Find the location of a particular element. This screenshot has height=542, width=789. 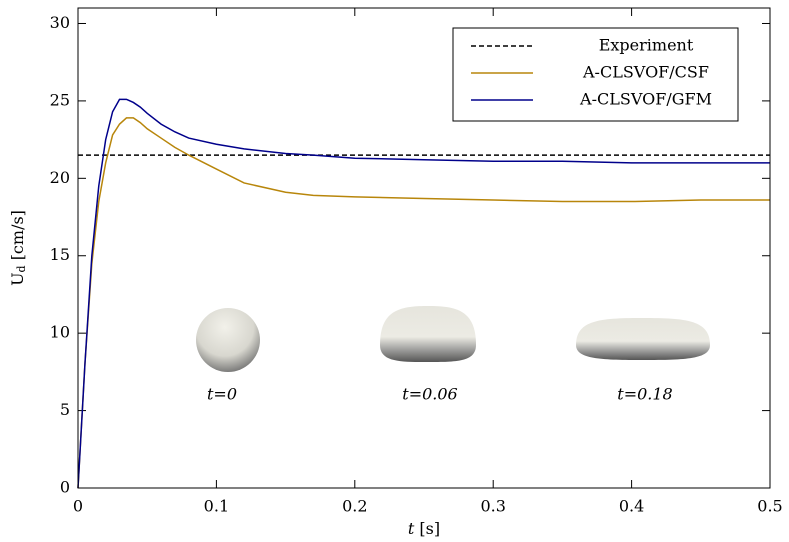

x-axis-label: t [s] is located at coordinates (424, 528).